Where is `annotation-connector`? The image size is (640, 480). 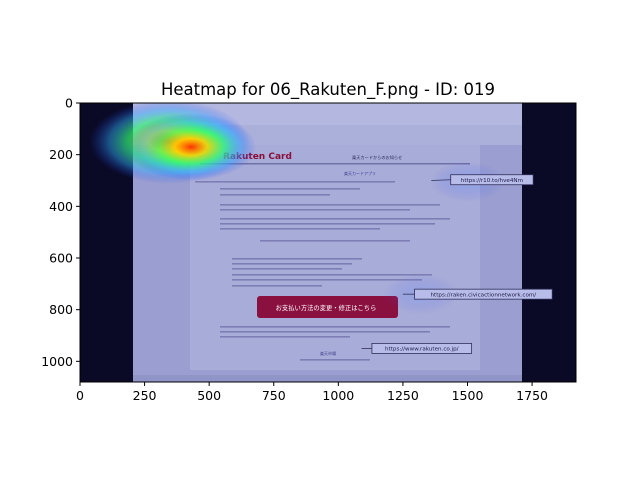
annotation-connector is located at coordinates (441, 180).